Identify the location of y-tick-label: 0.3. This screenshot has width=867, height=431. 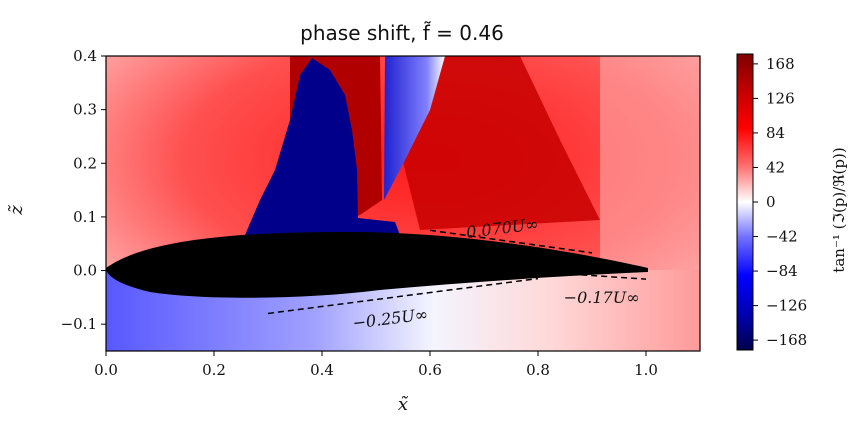
(85, 110).